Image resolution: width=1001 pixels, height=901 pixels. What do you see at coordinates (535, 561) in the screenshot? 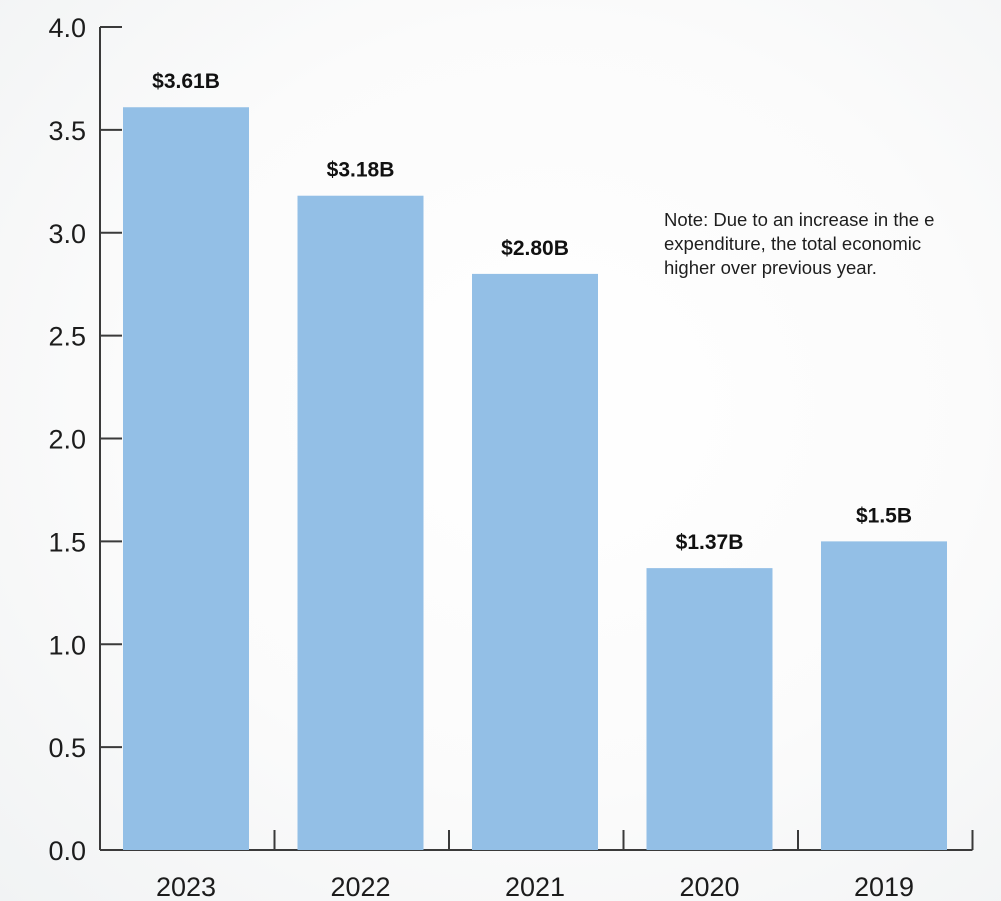
I see `bar-2021` at bounding box center [535, 561].